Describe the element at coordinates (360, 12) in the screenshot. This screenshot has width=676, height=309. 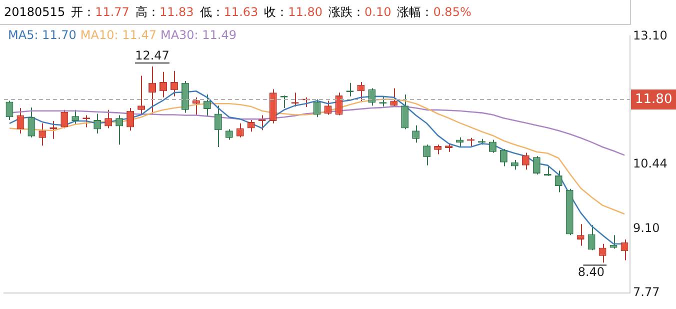
I see `text: 涨跌：0.10` at that location.